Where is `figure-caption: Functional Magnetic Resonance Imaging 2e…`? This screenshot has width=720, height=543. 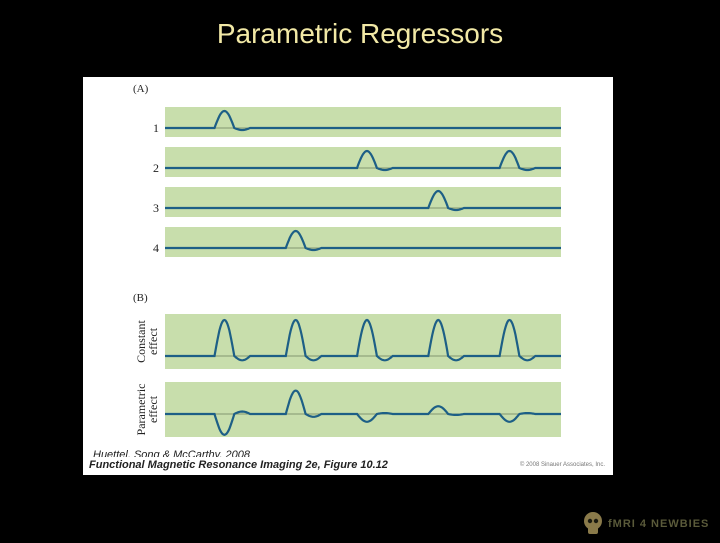
figure-caption: Functional Magnetic Resonance Imaging 2e… is located at coordinates (238, 465).